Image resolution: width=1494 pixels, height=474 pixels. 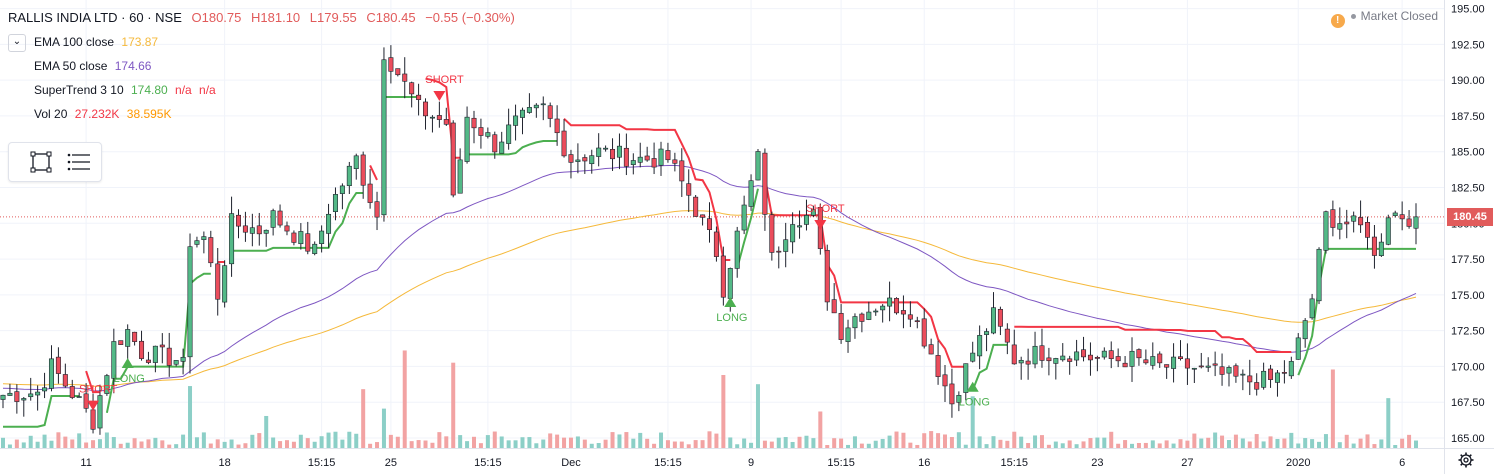 What do you see at coordinates (216, 17) in the screenshot?
I see `open-value: O180.75` at bounding box center [216, 17].